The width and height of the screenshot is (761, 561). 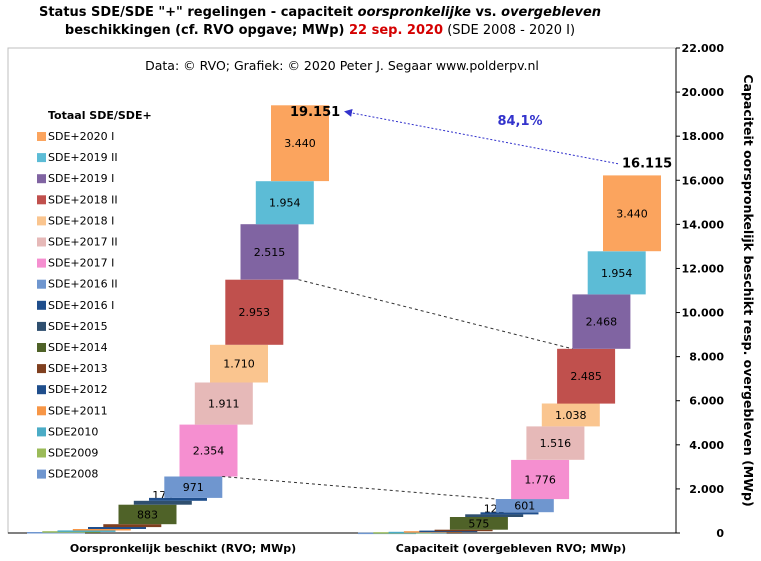 I want to click on x-category-label: Oorspronkelijk beschikt (RVO; MWp), so click(x=183, y=548).